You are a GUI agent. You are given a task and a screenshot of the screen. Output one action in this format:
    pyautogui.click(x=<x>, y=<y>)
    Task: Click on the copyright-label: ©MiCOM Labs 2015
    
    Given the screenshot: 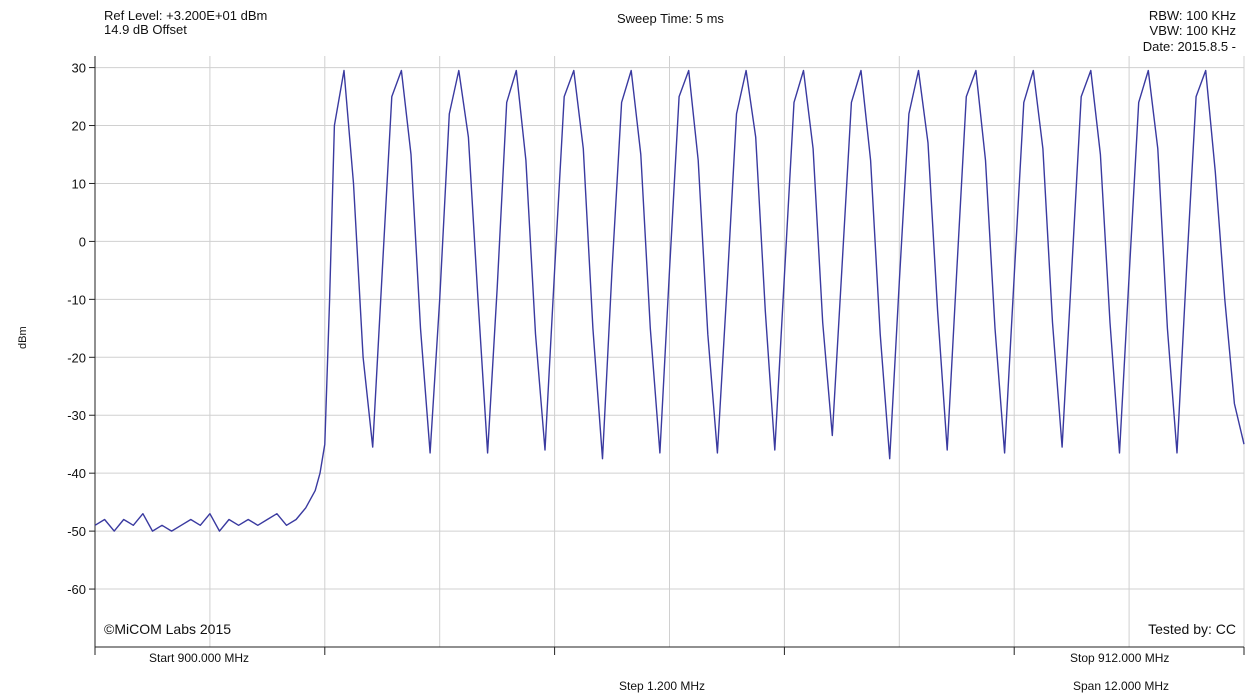 What is the action you would take?
    pyautogui.click(x=168, y=629)
    